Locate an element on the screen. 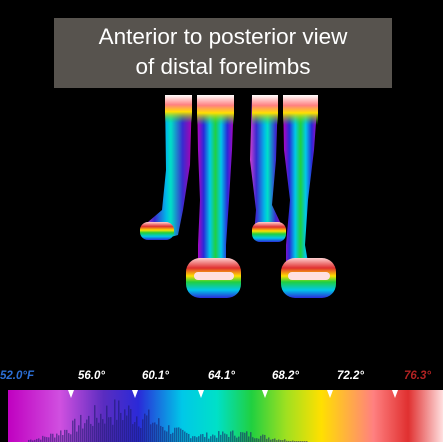  scale-label-min: 52.0°F is located at coordinates (17, 376).